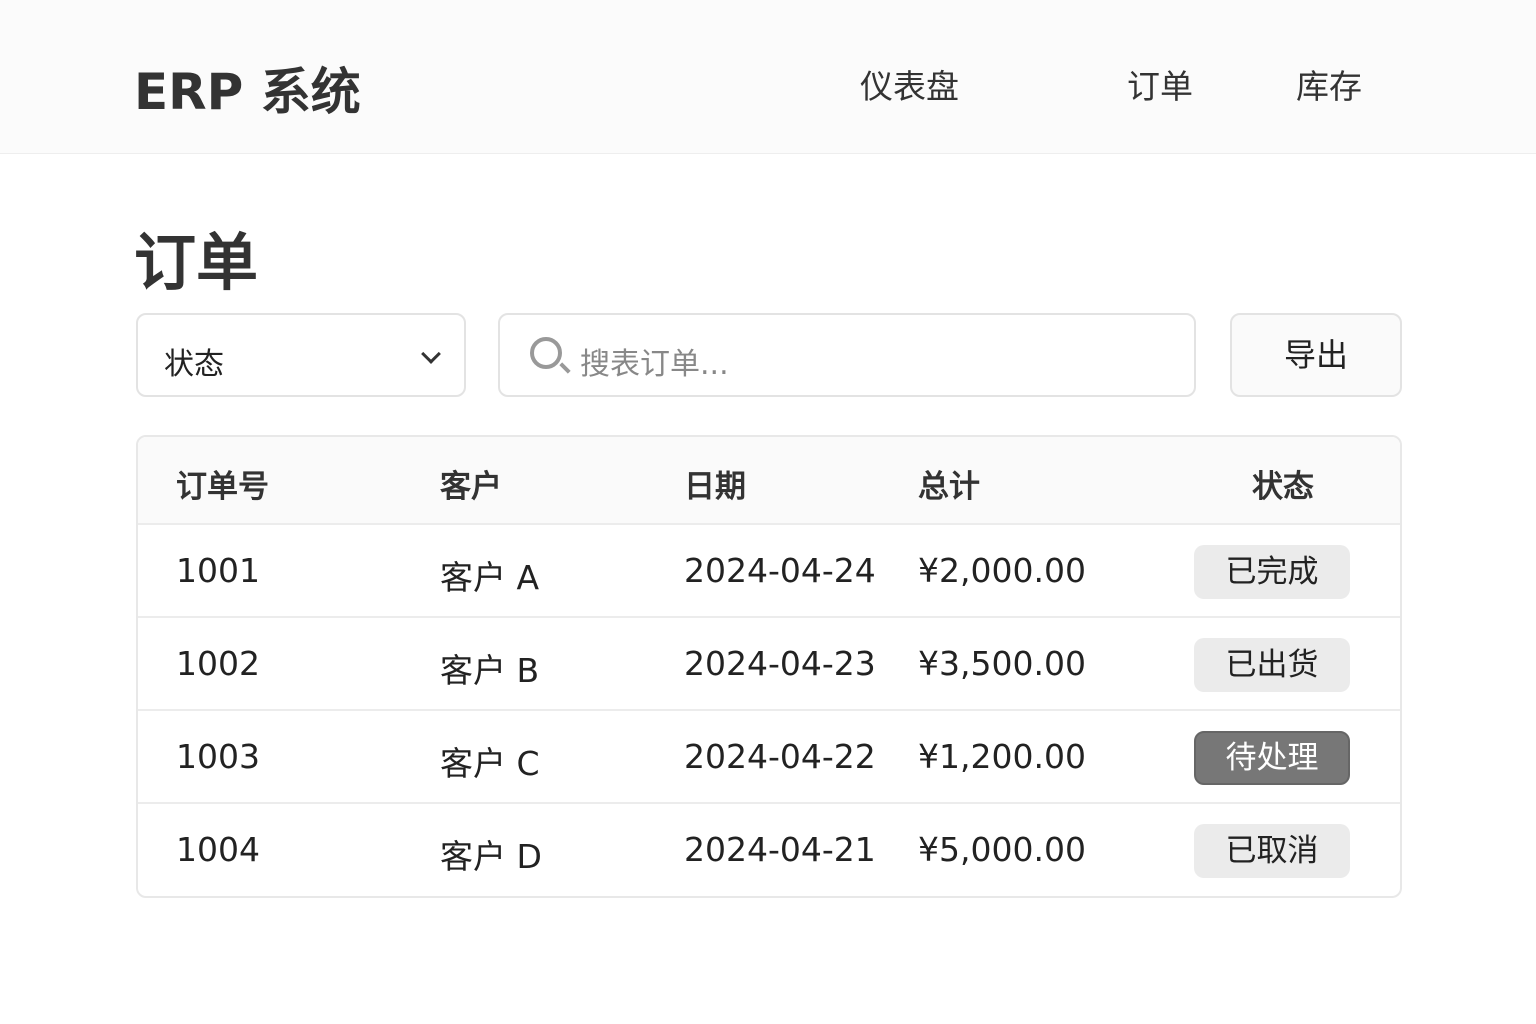 This screenshot has width=1536, height=1024. I want to click on nav-dashboard: 仪表盘, so click(909, 86).